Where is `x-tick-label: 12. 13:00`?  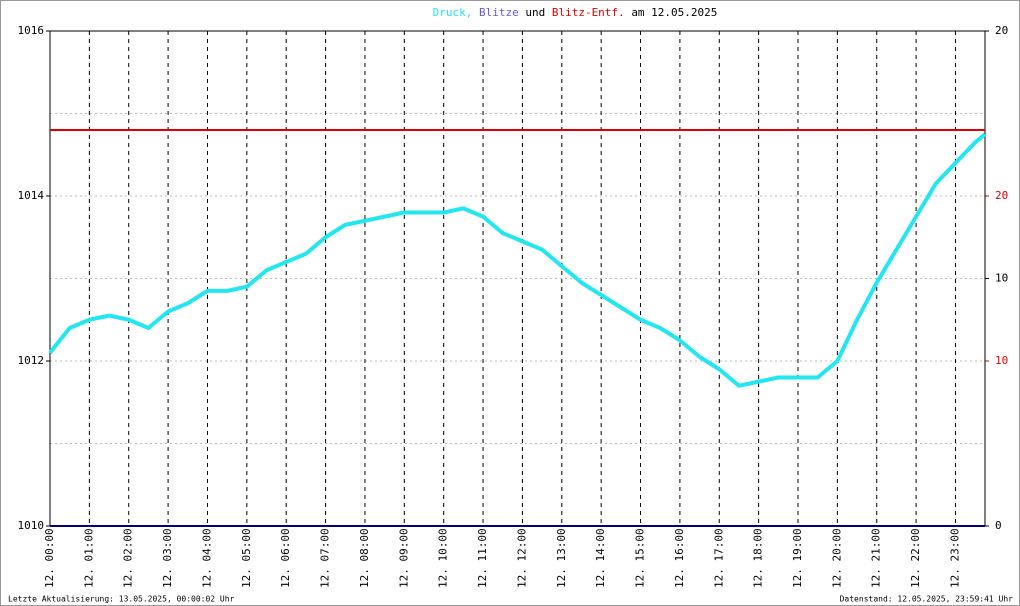 x-tick-label: 12. 13:00 is located at coordinates (561, 558).